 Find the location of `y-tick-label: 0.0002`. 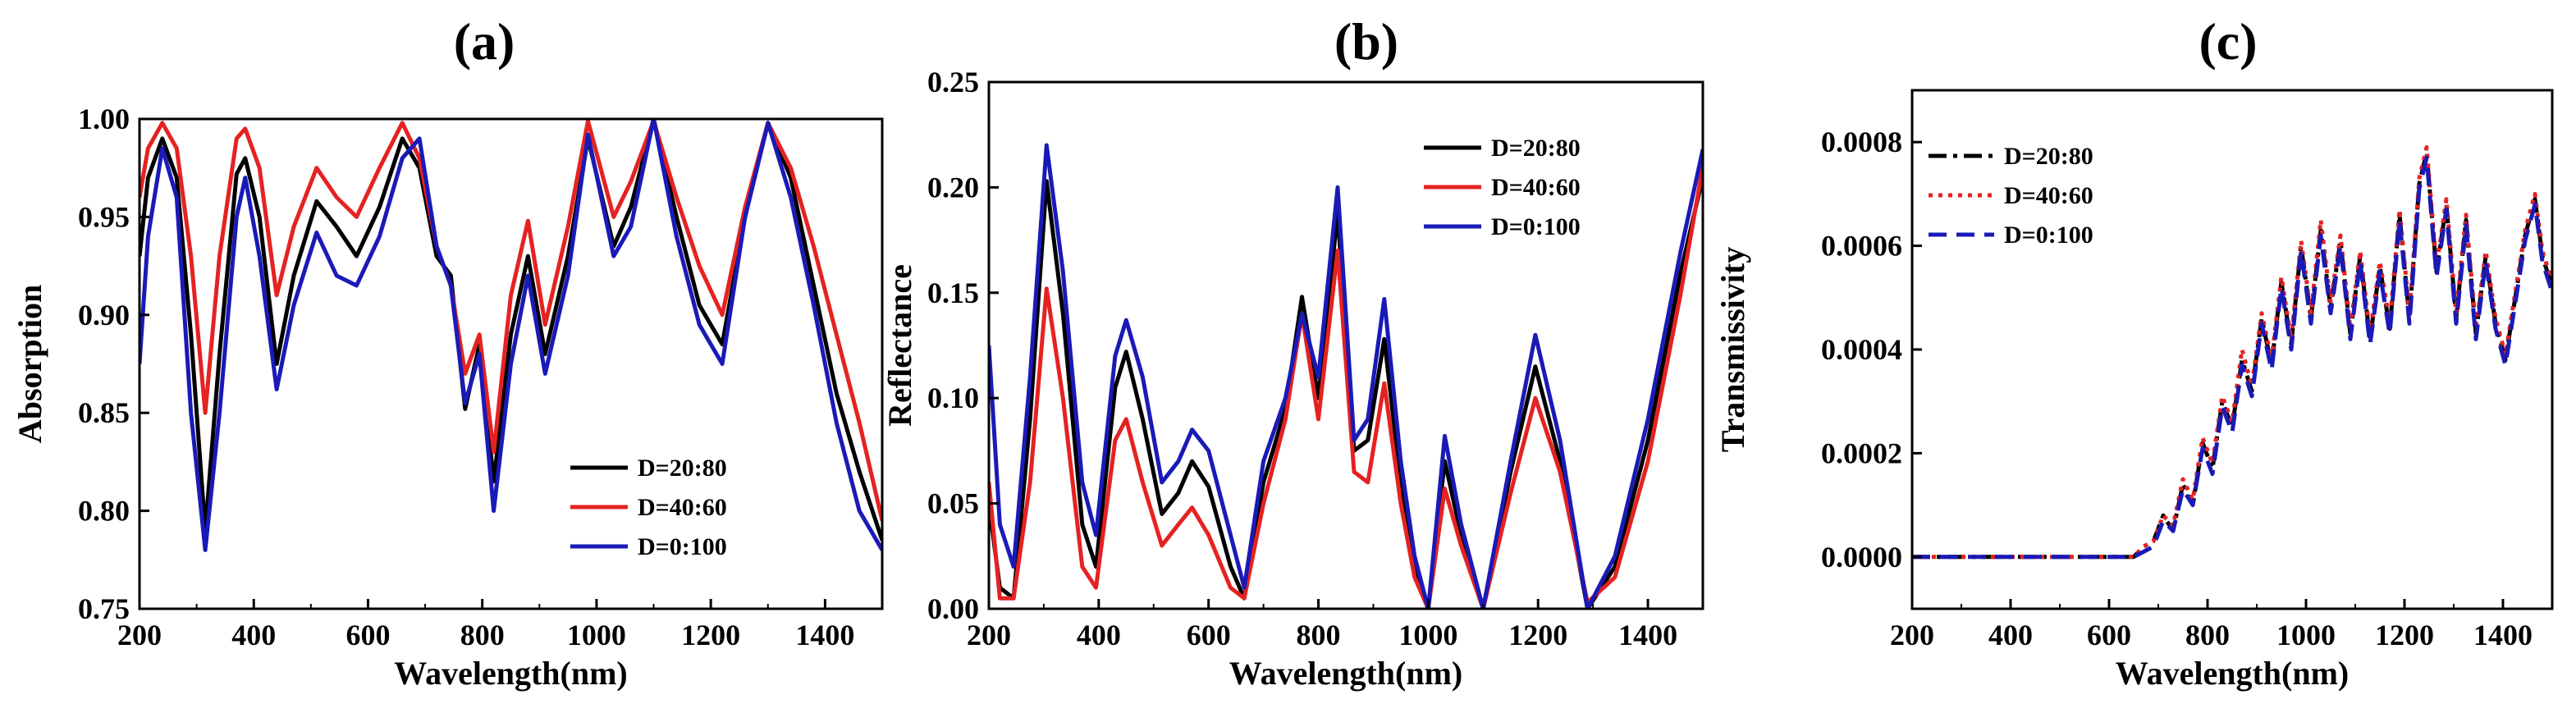

y-tick-label: 0.0002 is located at coordinates (1861, 452).